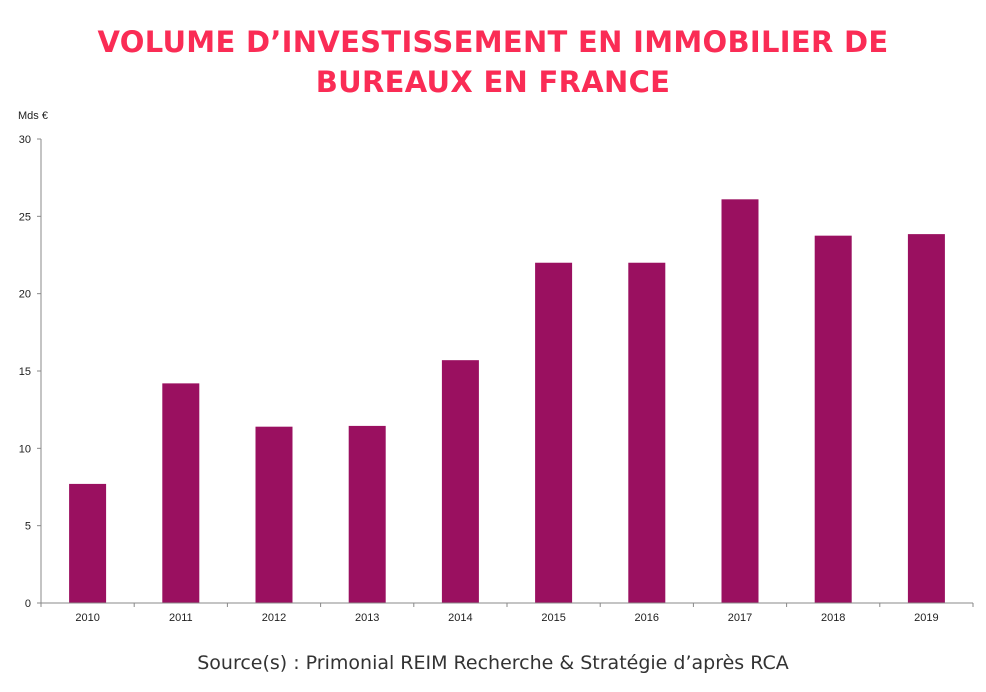 This screenshot has height=692, width=986. What do you see at coordinates (181, 618) in the screenshot?
I see `x-tick-label: 2011` at bounding box center [181, 618].